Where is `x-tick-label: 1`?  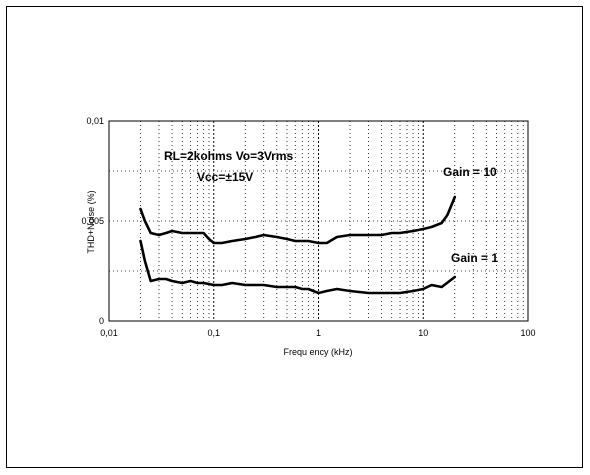 x-tick-label: 1 is located at coordinates (318, 333).